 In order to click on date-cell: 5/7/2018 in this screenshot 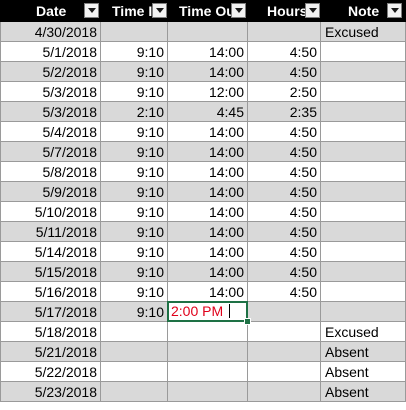, I will do `click(50, 152)`.